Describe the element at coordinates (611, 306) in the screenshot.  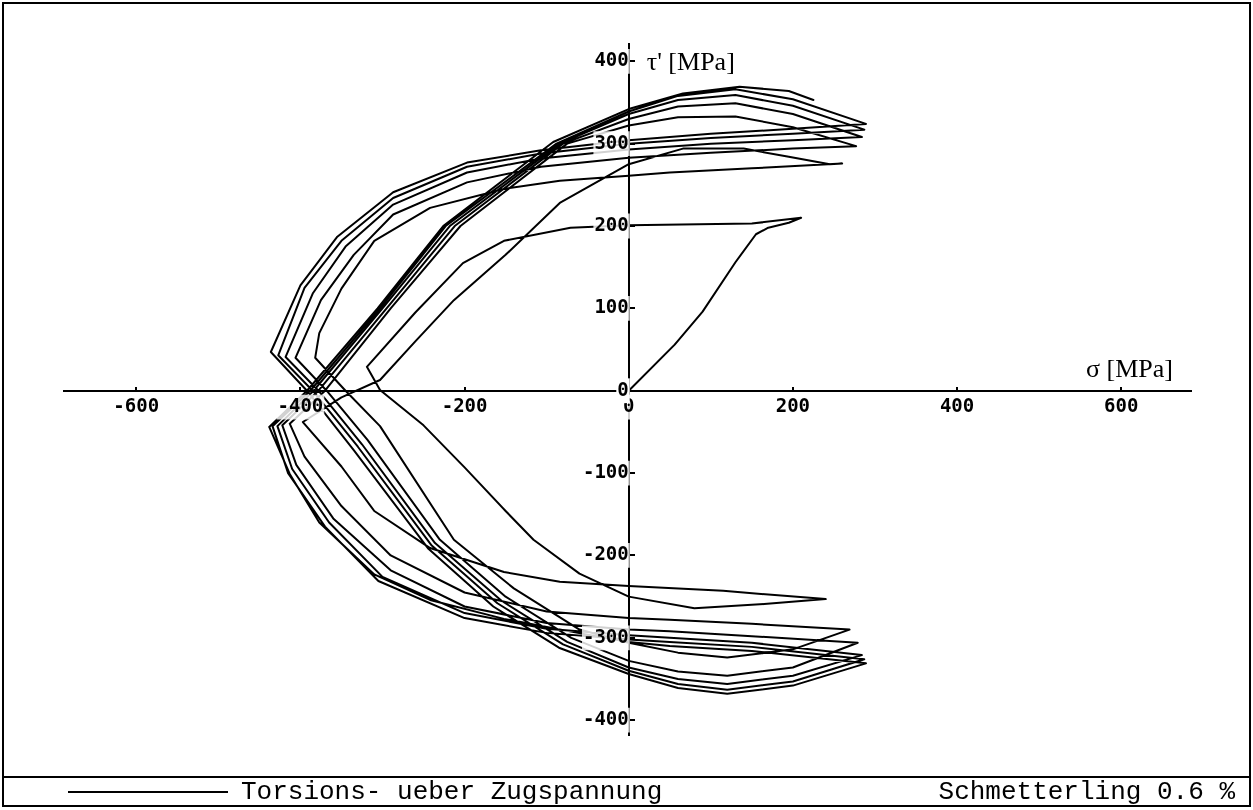
I see `y-tick-label: 100` at that location.